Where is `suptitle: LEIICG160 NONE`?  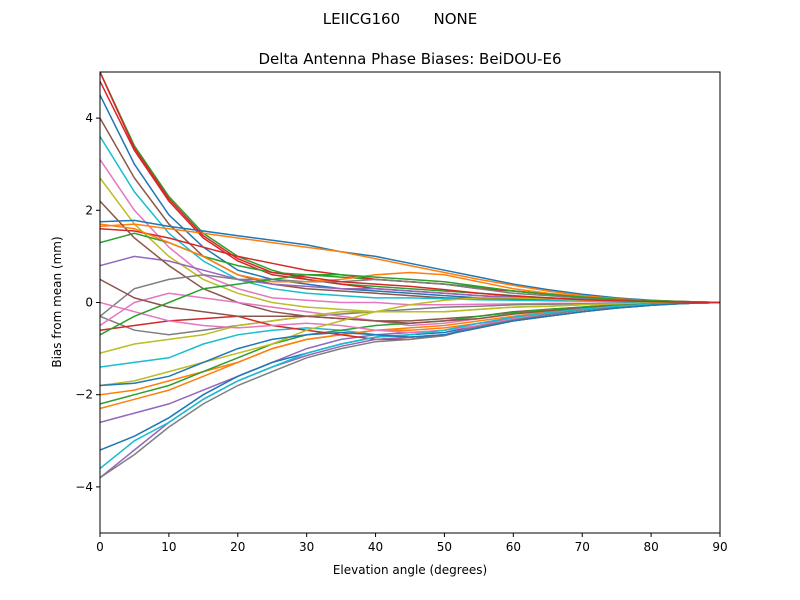 suptitle: LEIICG160 NONE is located at coordinates (400, 19).